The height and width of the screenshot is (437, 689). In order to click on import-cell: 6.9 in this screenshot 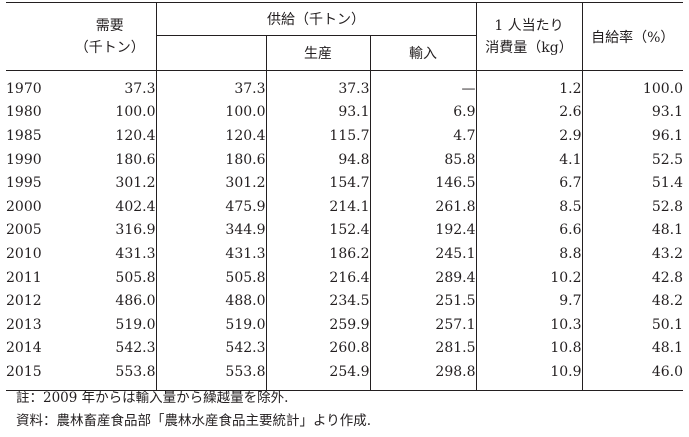, I will do `click(422, 112)`.